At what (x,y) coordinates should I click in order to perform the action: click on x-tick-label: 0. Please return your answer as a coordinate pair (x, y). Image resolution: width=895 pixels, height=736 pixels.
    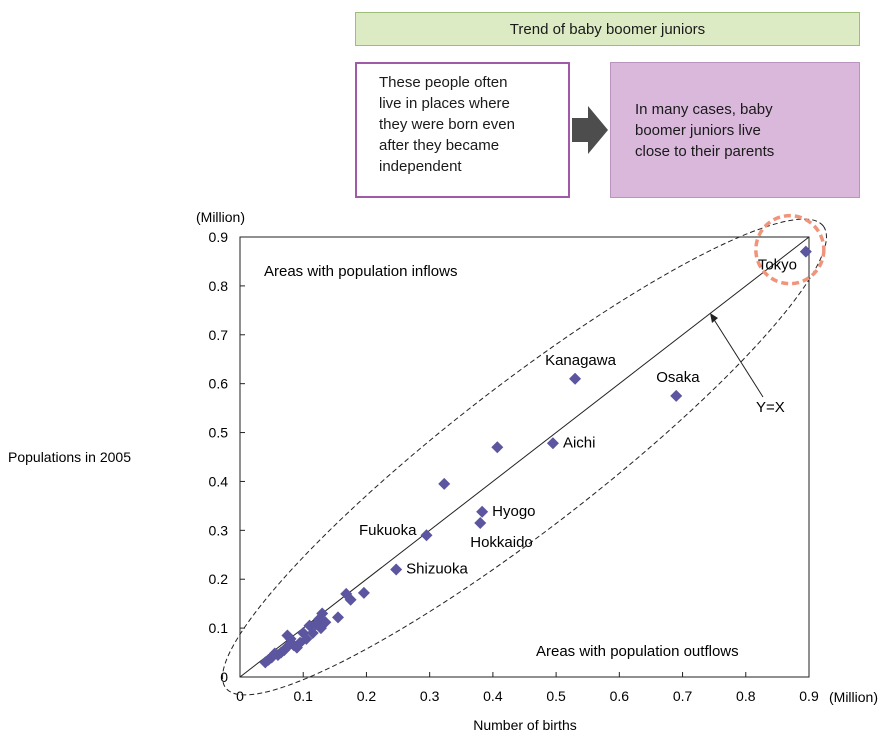
    Looking at the image, I should click on (240, 696).